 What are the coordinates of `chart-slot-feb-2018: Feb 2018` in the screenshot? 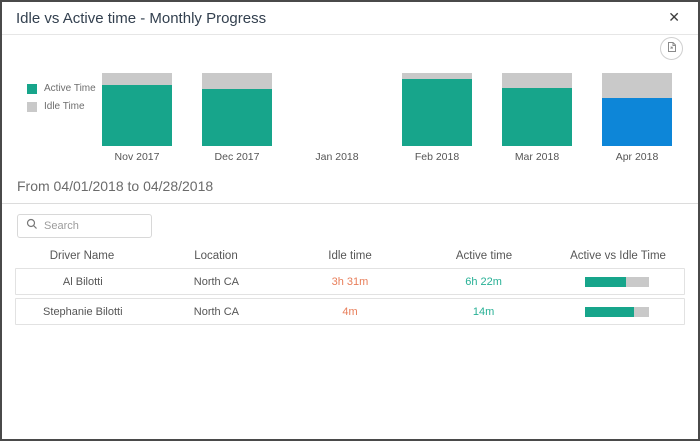 It's located at (437, 118).